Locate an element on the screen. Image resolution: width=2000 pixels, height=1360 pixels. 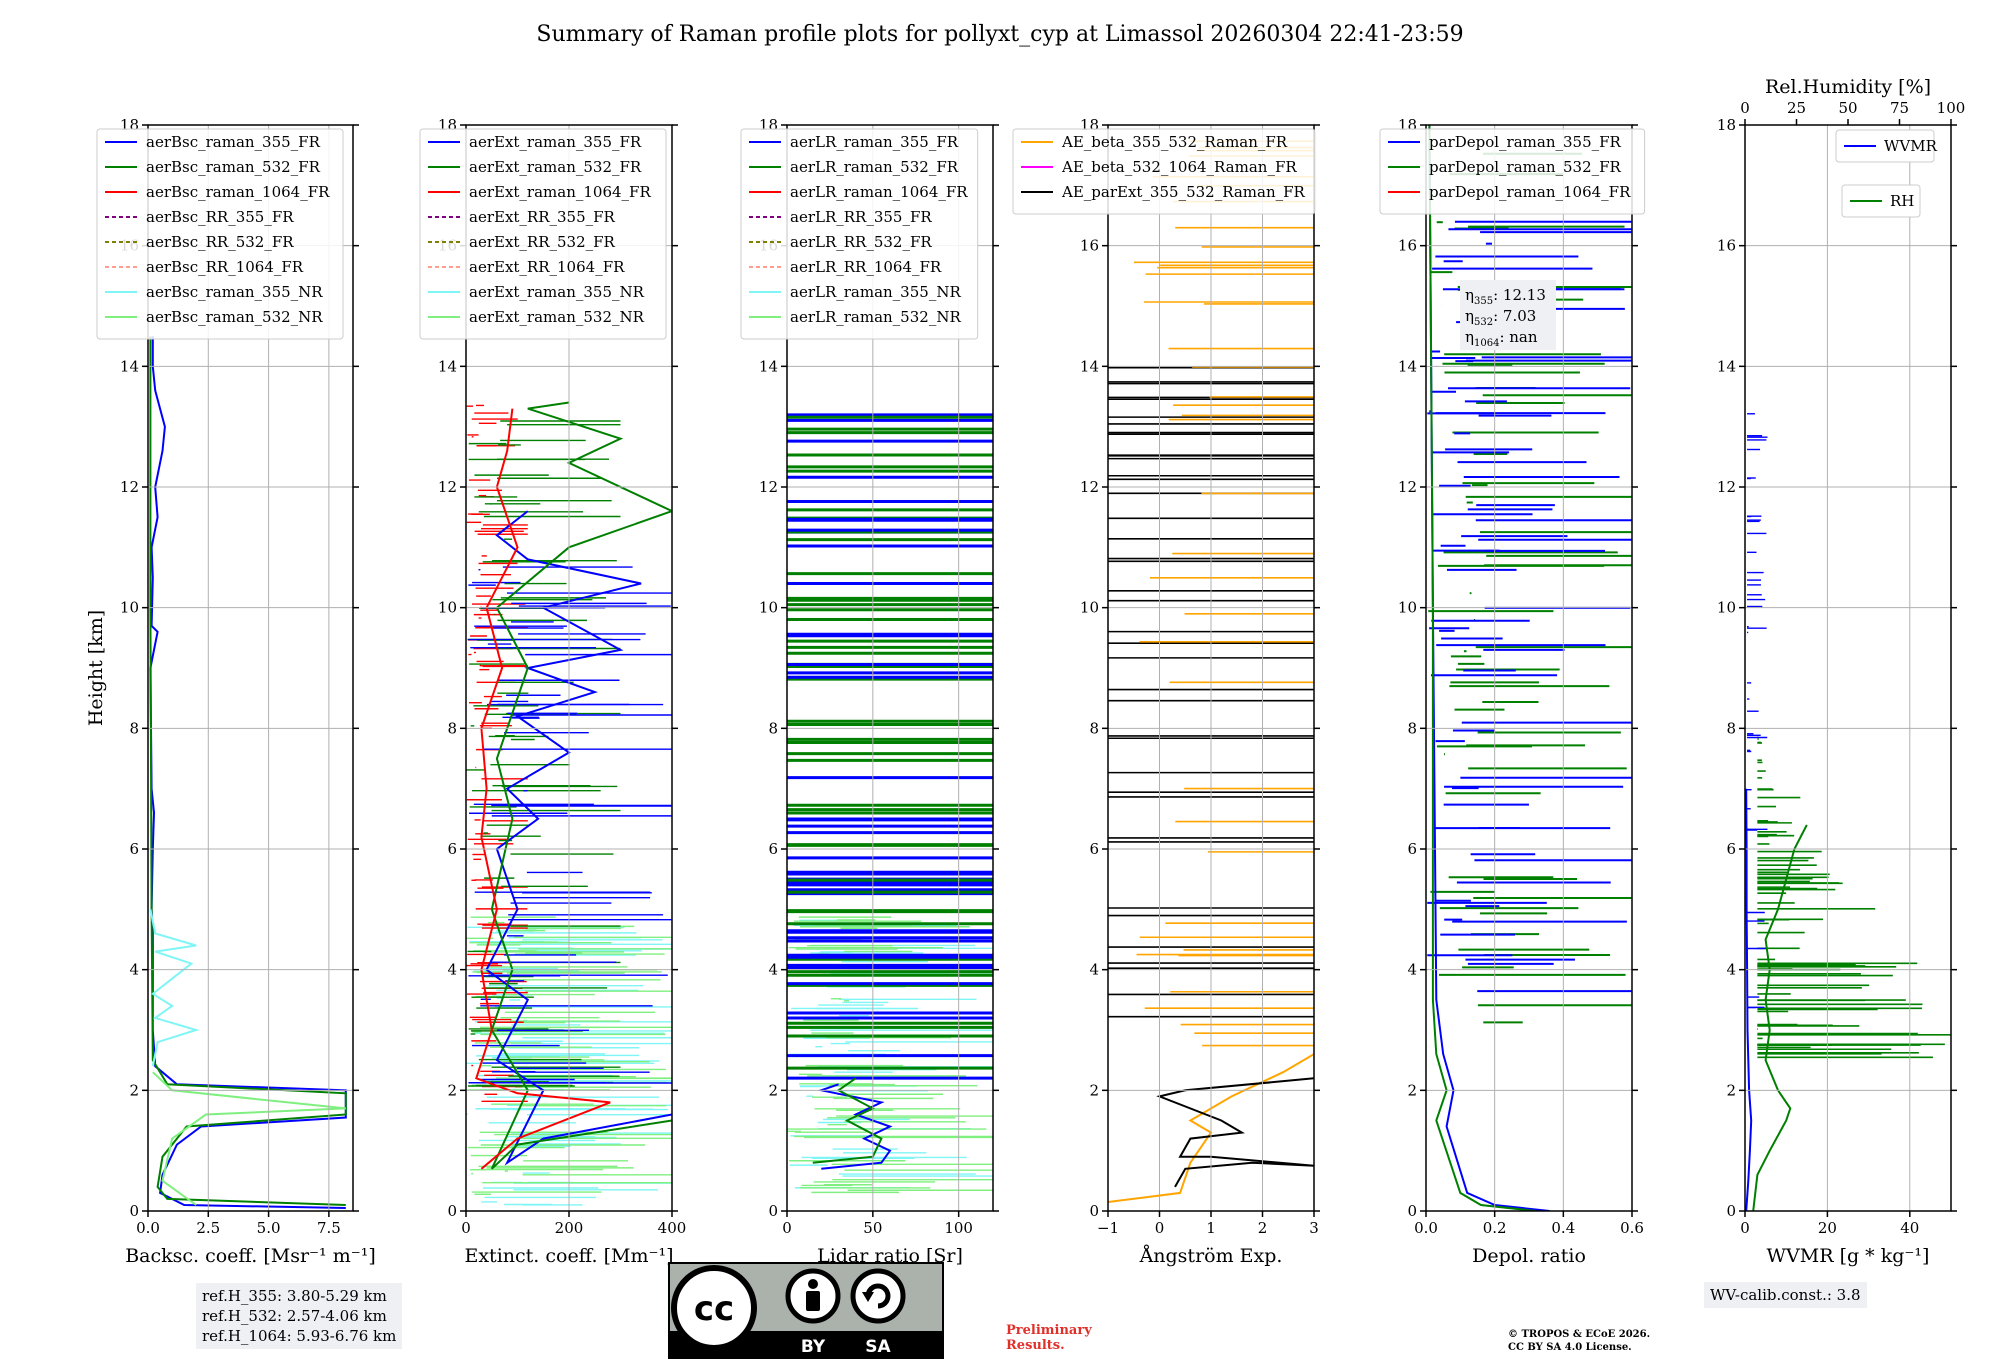
legend-entry: AE_beta_355_532_Raman_FR is located at coordinates (1174, 142).